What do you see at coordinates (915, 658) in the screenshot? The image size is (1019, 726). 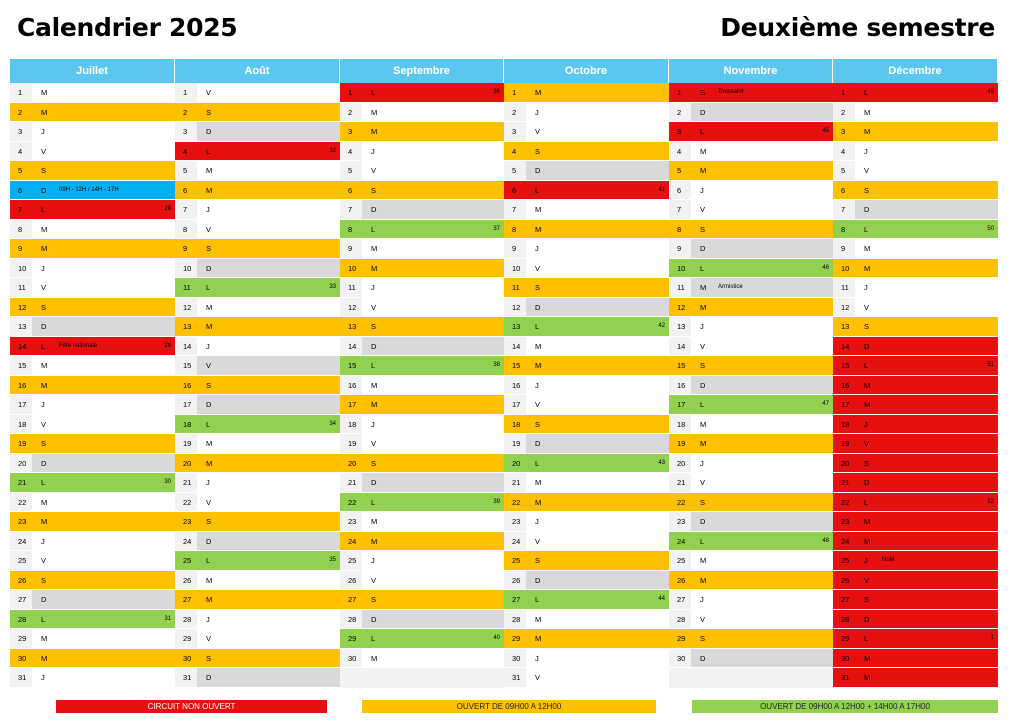 I see `day-row: 30 M` at bounding box center [915, 658].